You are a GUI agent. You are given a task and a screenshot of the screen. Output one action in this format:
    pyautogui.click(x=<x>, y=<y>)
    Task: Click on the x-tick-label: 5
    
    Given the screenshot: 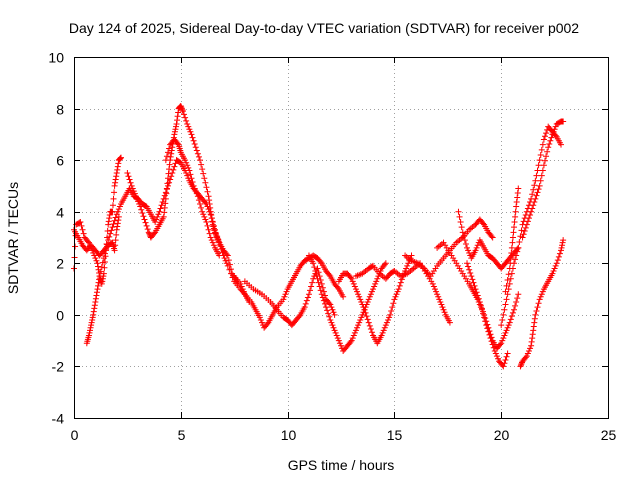 What is the action you would take?
    pyautogui.click(x=182, y=435)
    